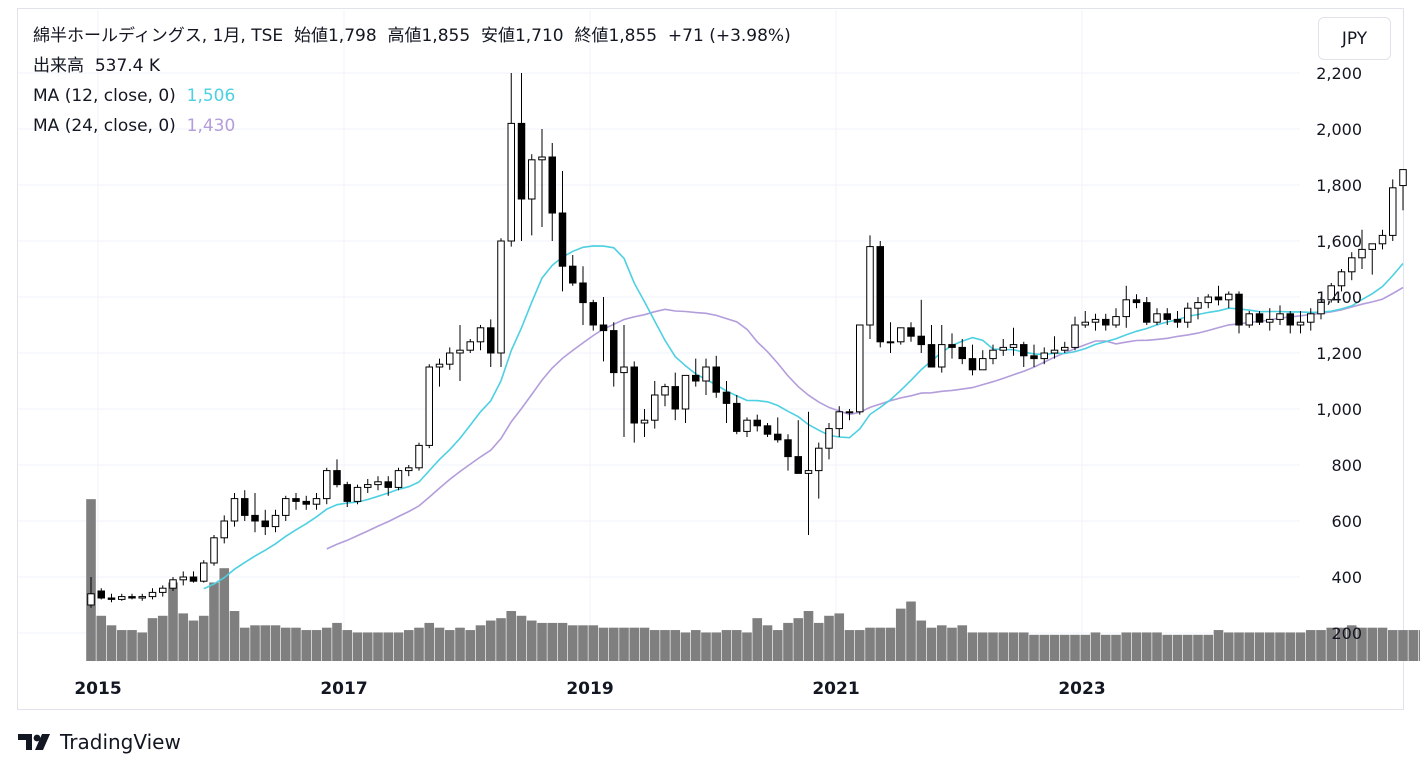  I want to click on currency-button: JPY, so click(1354, 38).